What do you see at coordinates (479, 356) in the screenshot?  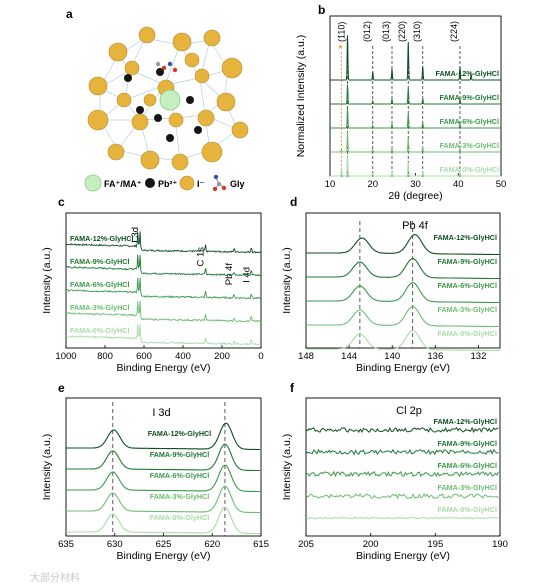 I see `x-tick-label: 132` at bounding box center [479, 356].